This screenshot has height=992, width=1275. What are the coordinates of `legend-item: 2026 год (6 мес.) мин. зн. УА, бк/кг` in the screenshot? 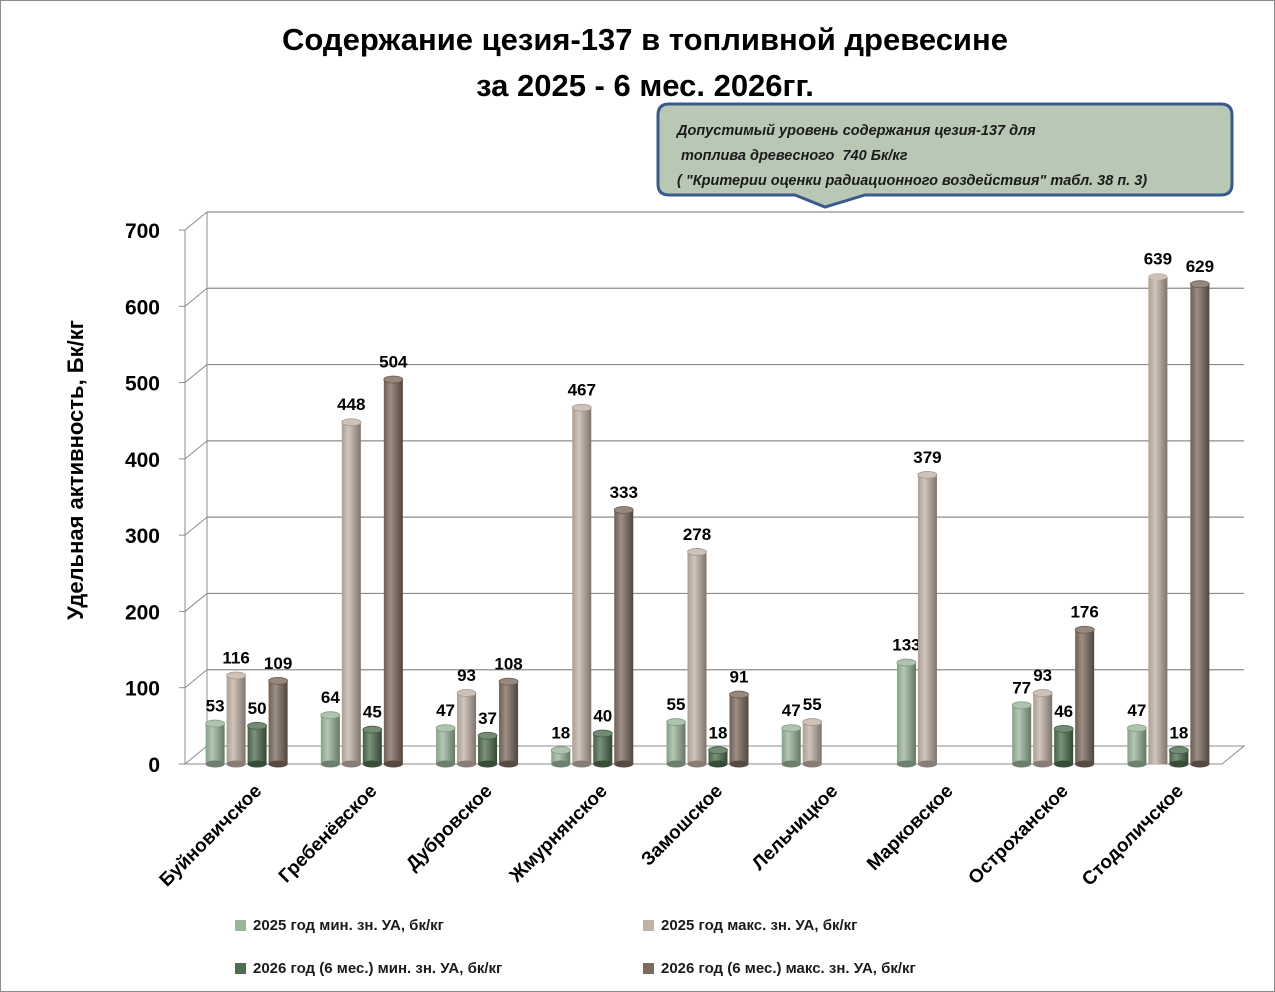 It's located at (368, 968).